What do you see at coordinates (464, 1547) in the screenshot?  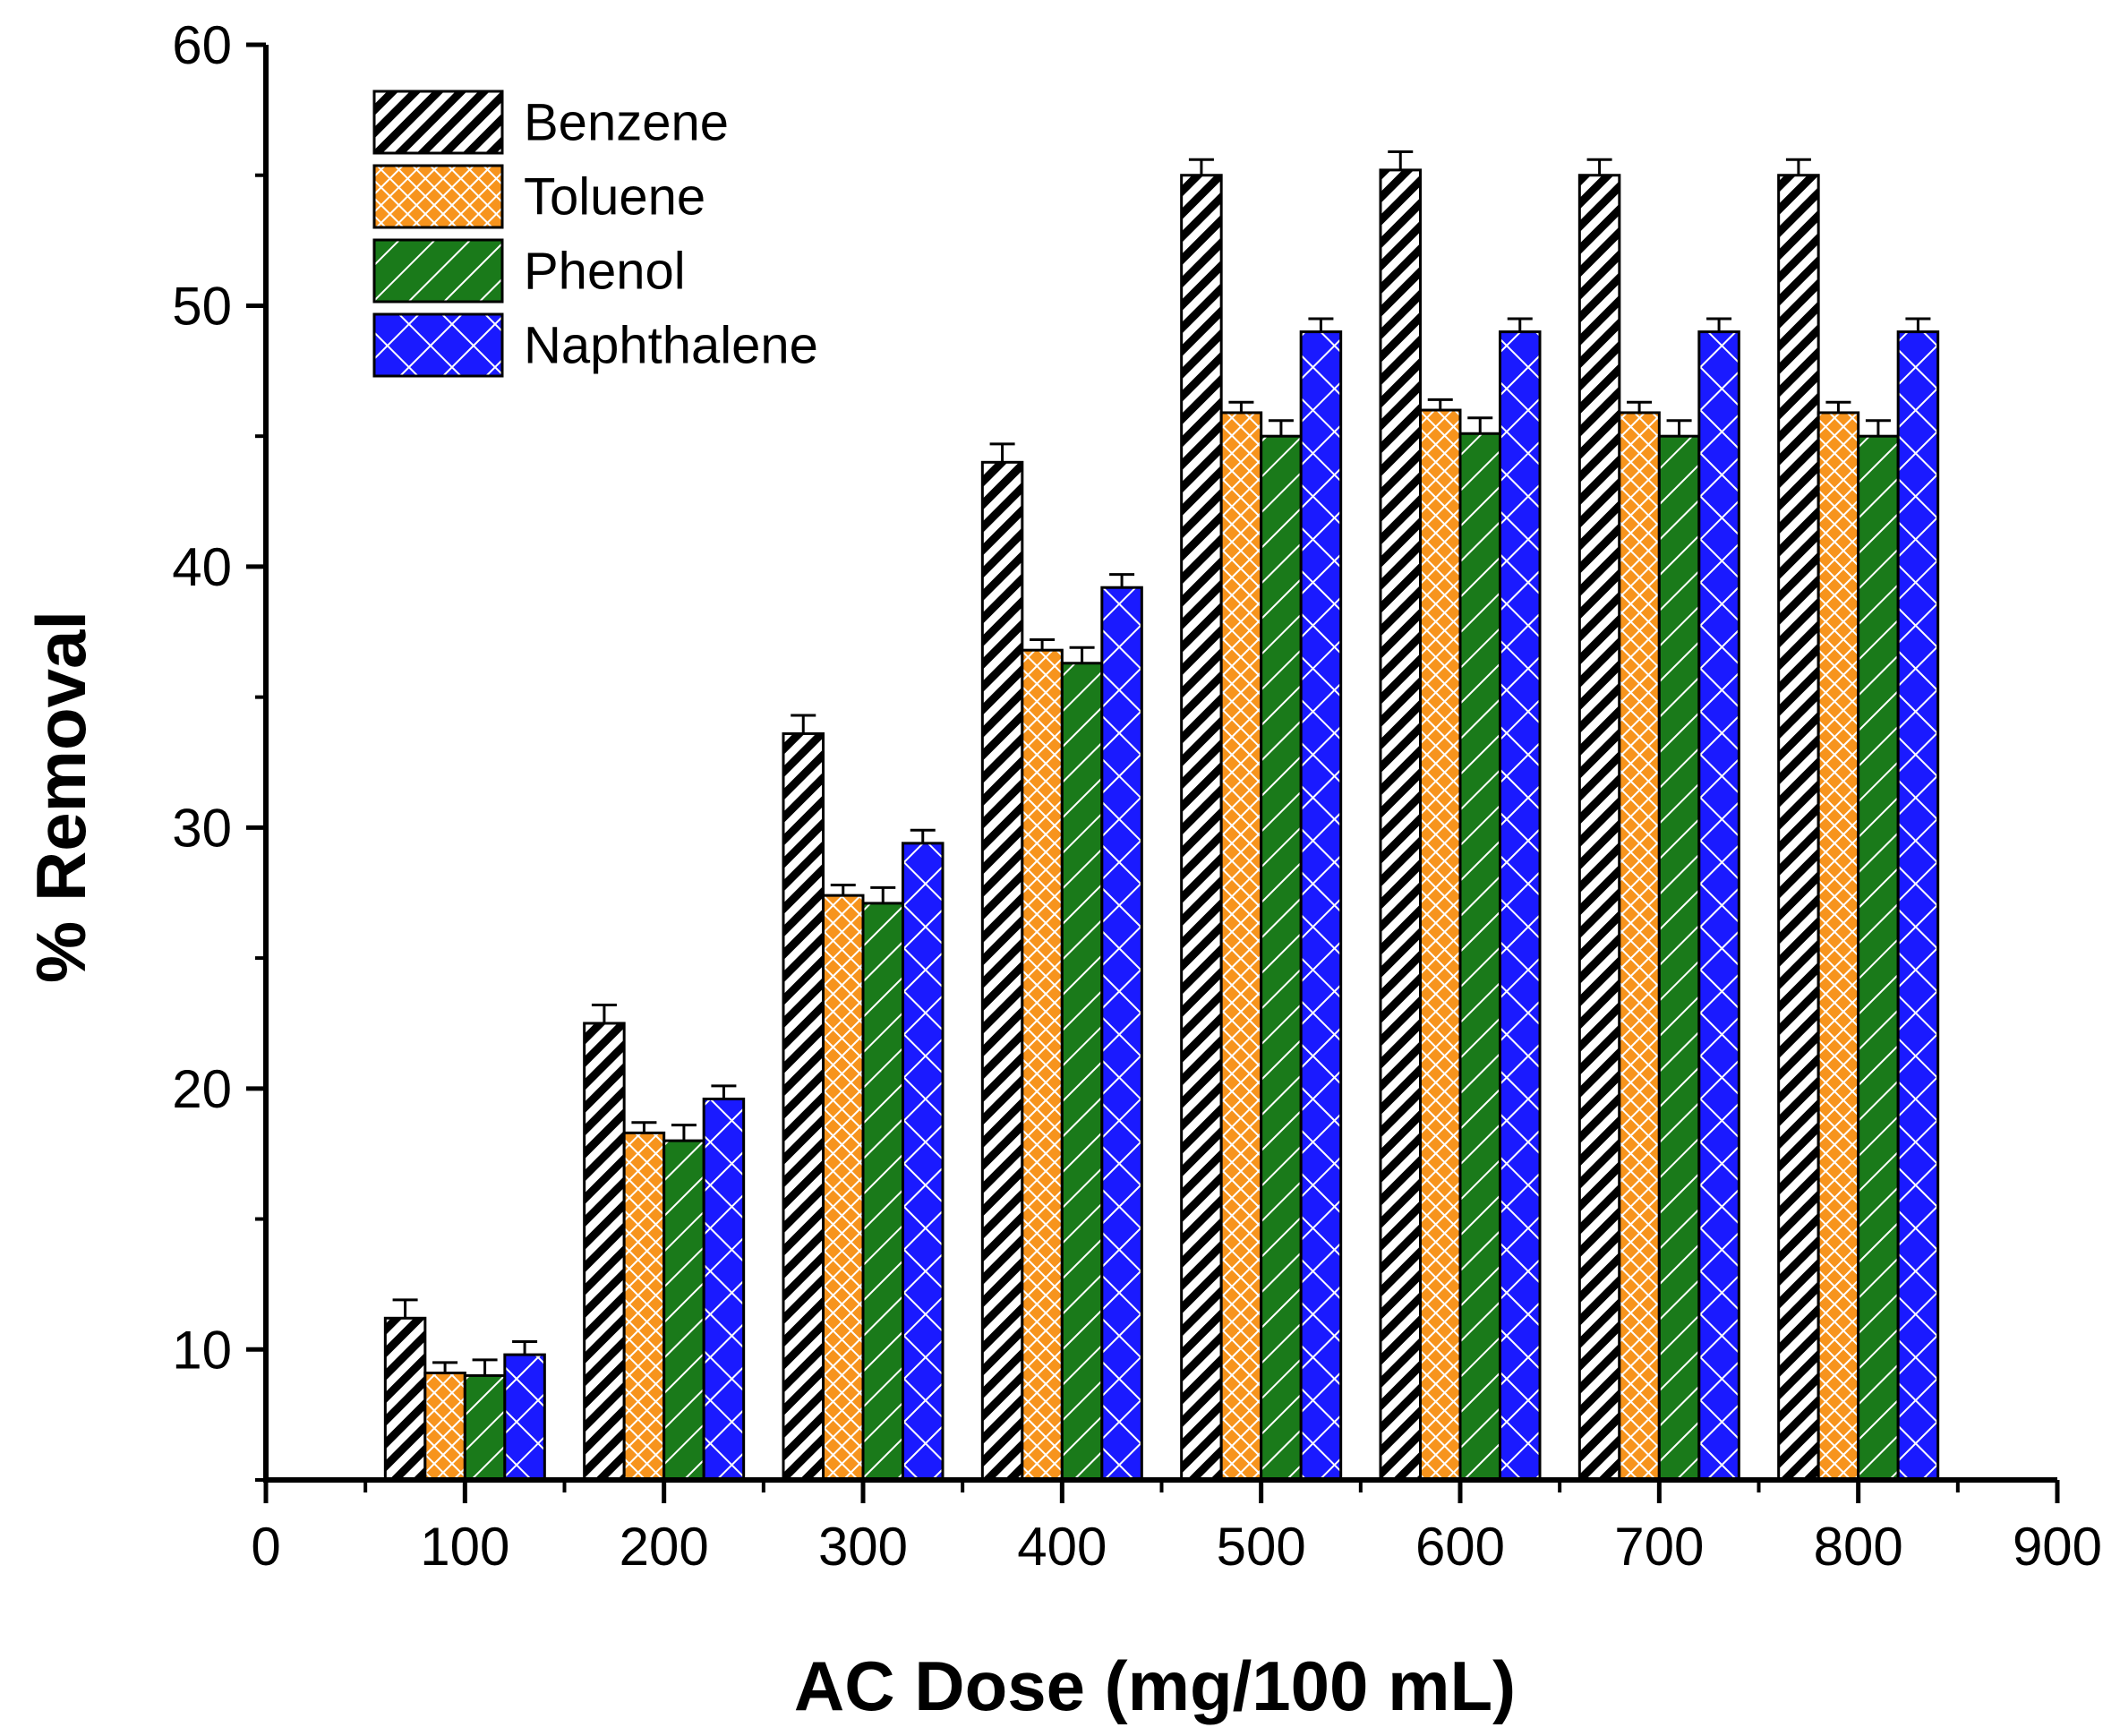 I see `x-tick-label-100: 100` at bounding box center [464, 1547].